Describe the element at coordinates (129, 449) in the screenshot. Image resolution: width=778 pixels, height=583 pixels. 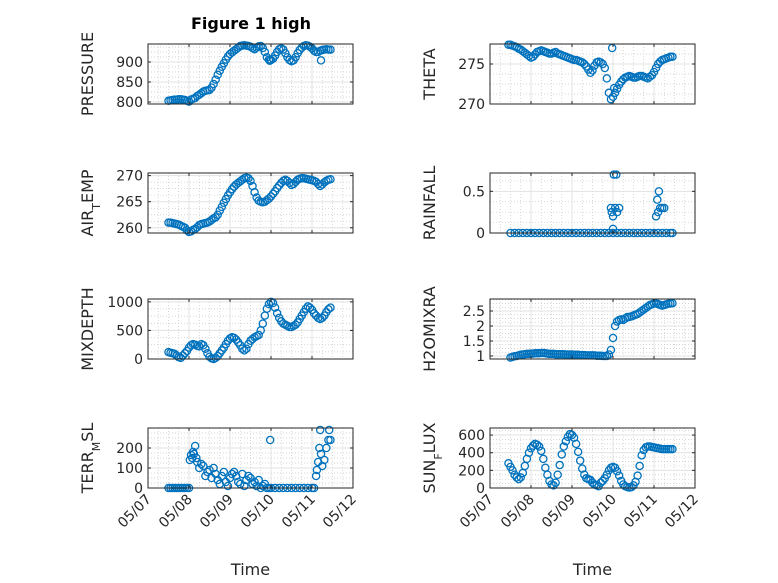
I see `y-tick-label: 200` at that location.